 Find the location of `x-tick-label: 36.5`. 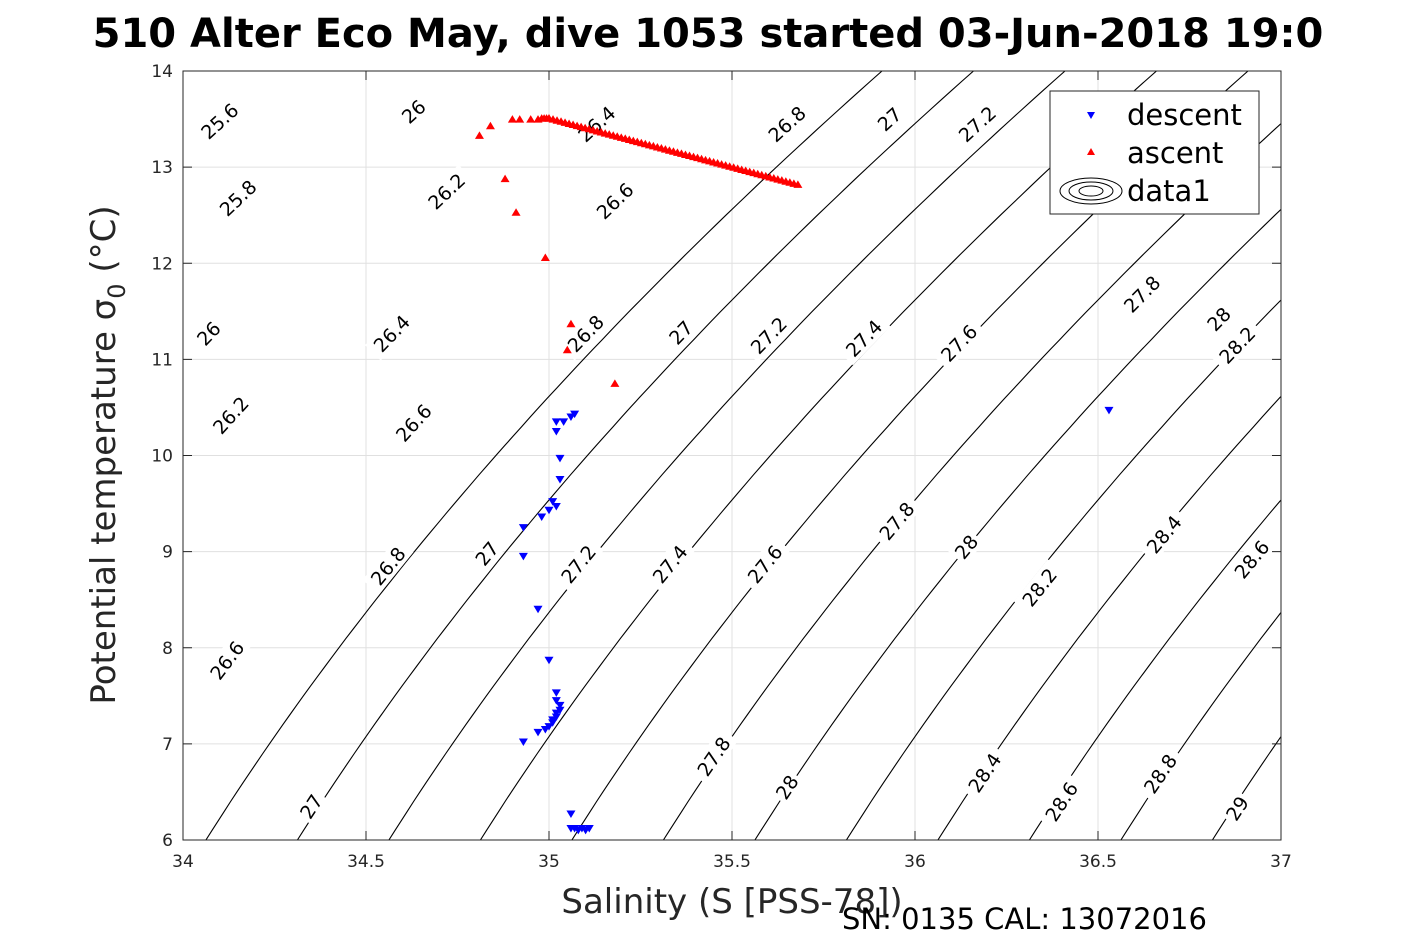

x-tick-label: 36.5 is located at coordinates (1098, 862).